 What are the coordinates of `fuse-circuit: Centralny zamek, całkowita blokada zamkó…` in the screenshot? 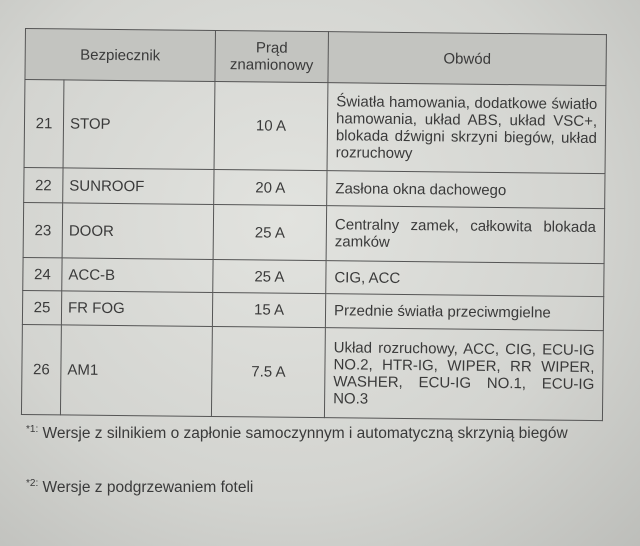 It's located at (465, 234).